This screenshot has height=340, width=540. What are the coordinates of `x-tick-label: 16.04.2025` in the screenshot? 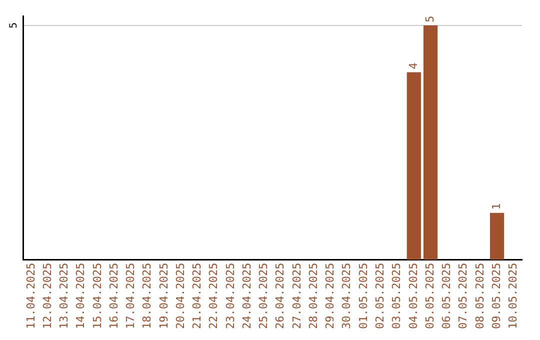 It's located at (113, 296).